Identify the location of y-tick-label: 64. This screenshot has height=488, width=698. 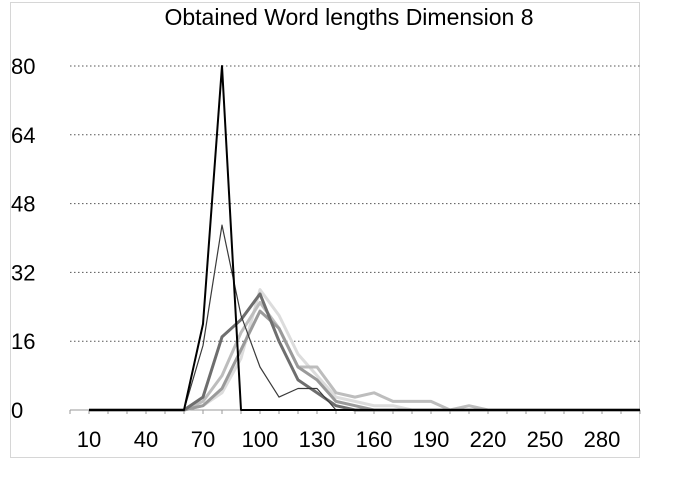
(23, 135).